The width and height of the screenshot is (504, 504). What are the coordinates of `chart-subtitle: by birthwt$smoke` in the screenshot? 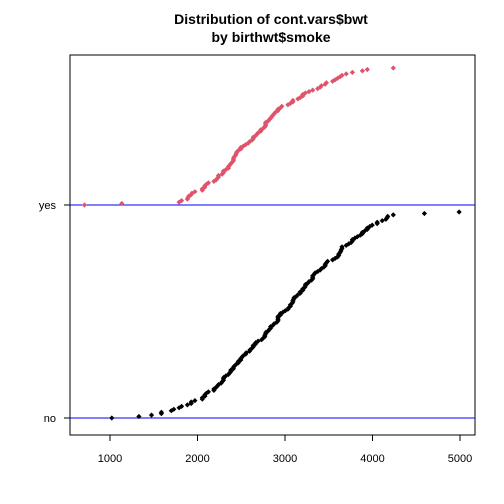 It's located at (270, 37).